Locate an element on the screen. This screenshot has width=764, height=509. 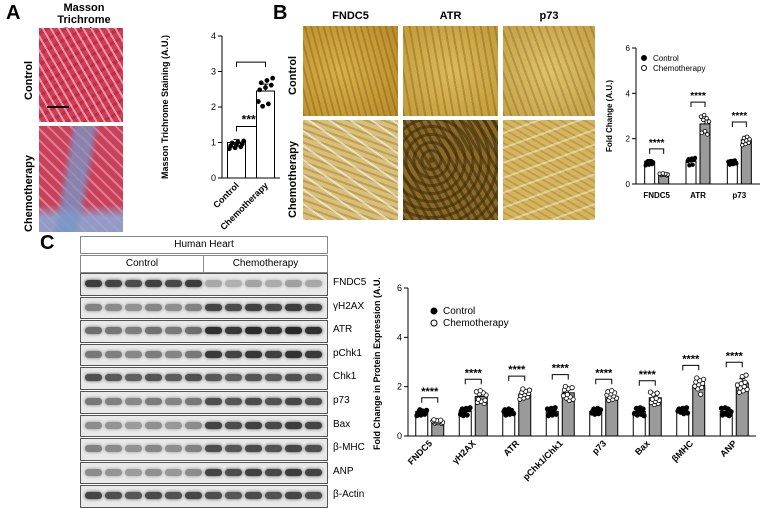
category-label: ATR is located at coordinates (511, 448).